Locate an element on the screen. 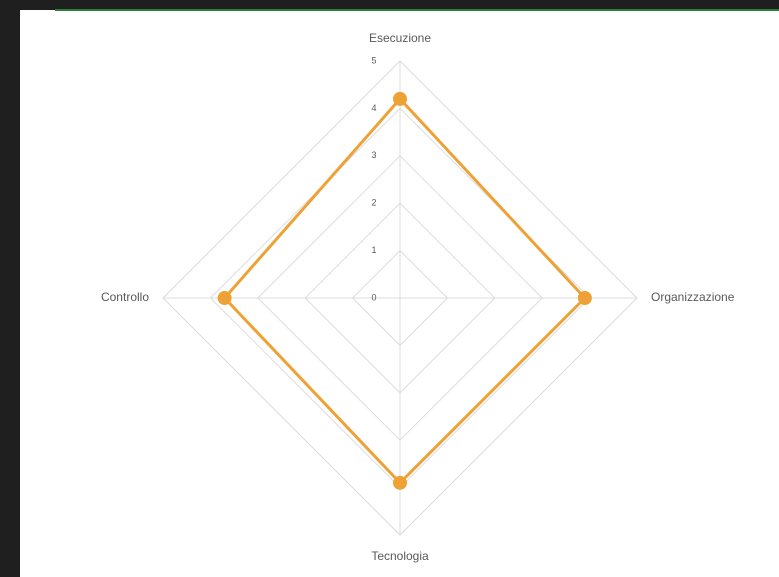 Image resolution: width=779 pixels, height=577 pixels. category-label: Organizzazione is located at coordinates (693, 297).